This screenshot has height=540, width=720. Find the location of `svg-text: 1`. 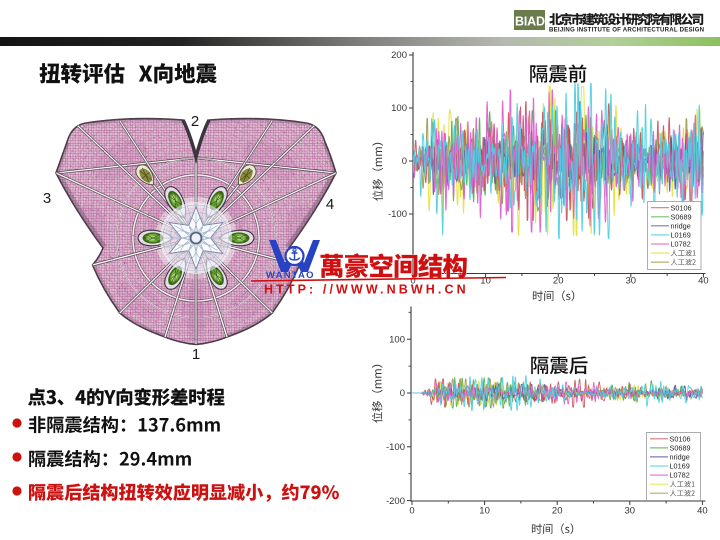

svg-text: 1 is located at coordinates (196, 354).